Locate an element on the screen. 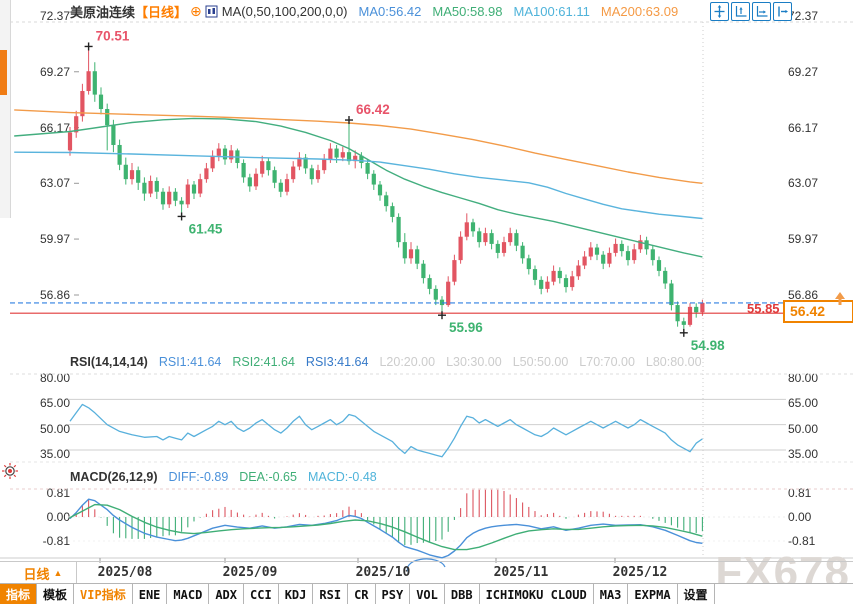 The height and width of the screenshot is (604, 853). rsi-level-4: L80:80.00 is located at coordinates (673, 362).